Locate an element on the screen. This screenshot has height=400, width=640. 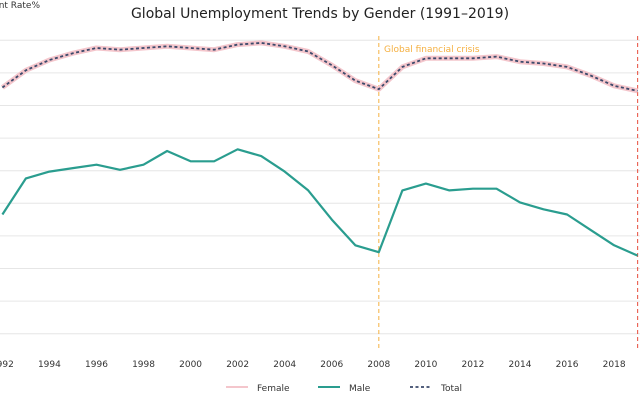
series-line-total is located at coordinates (319, 66).